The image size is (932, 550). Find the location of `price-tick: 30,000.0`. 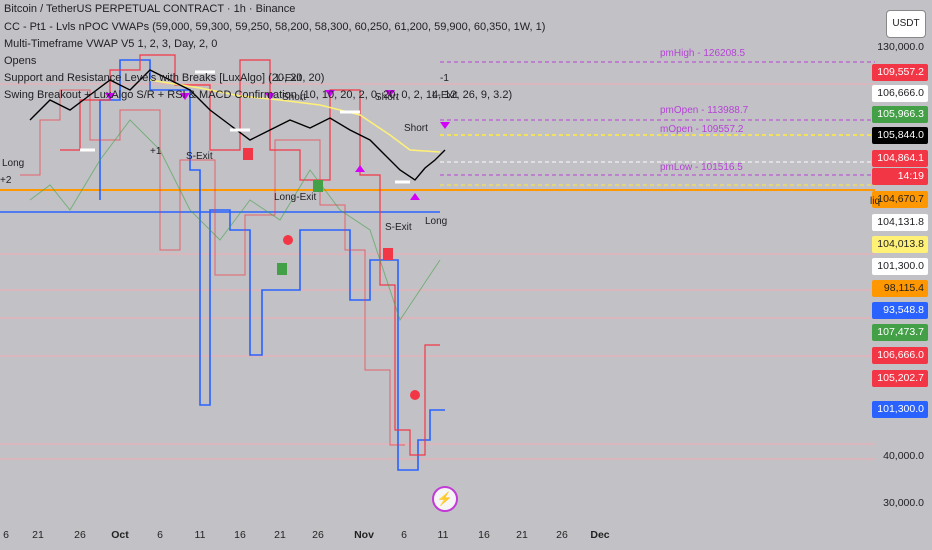

price-tick: 30,000.0 is located at coordinates (903, 503).